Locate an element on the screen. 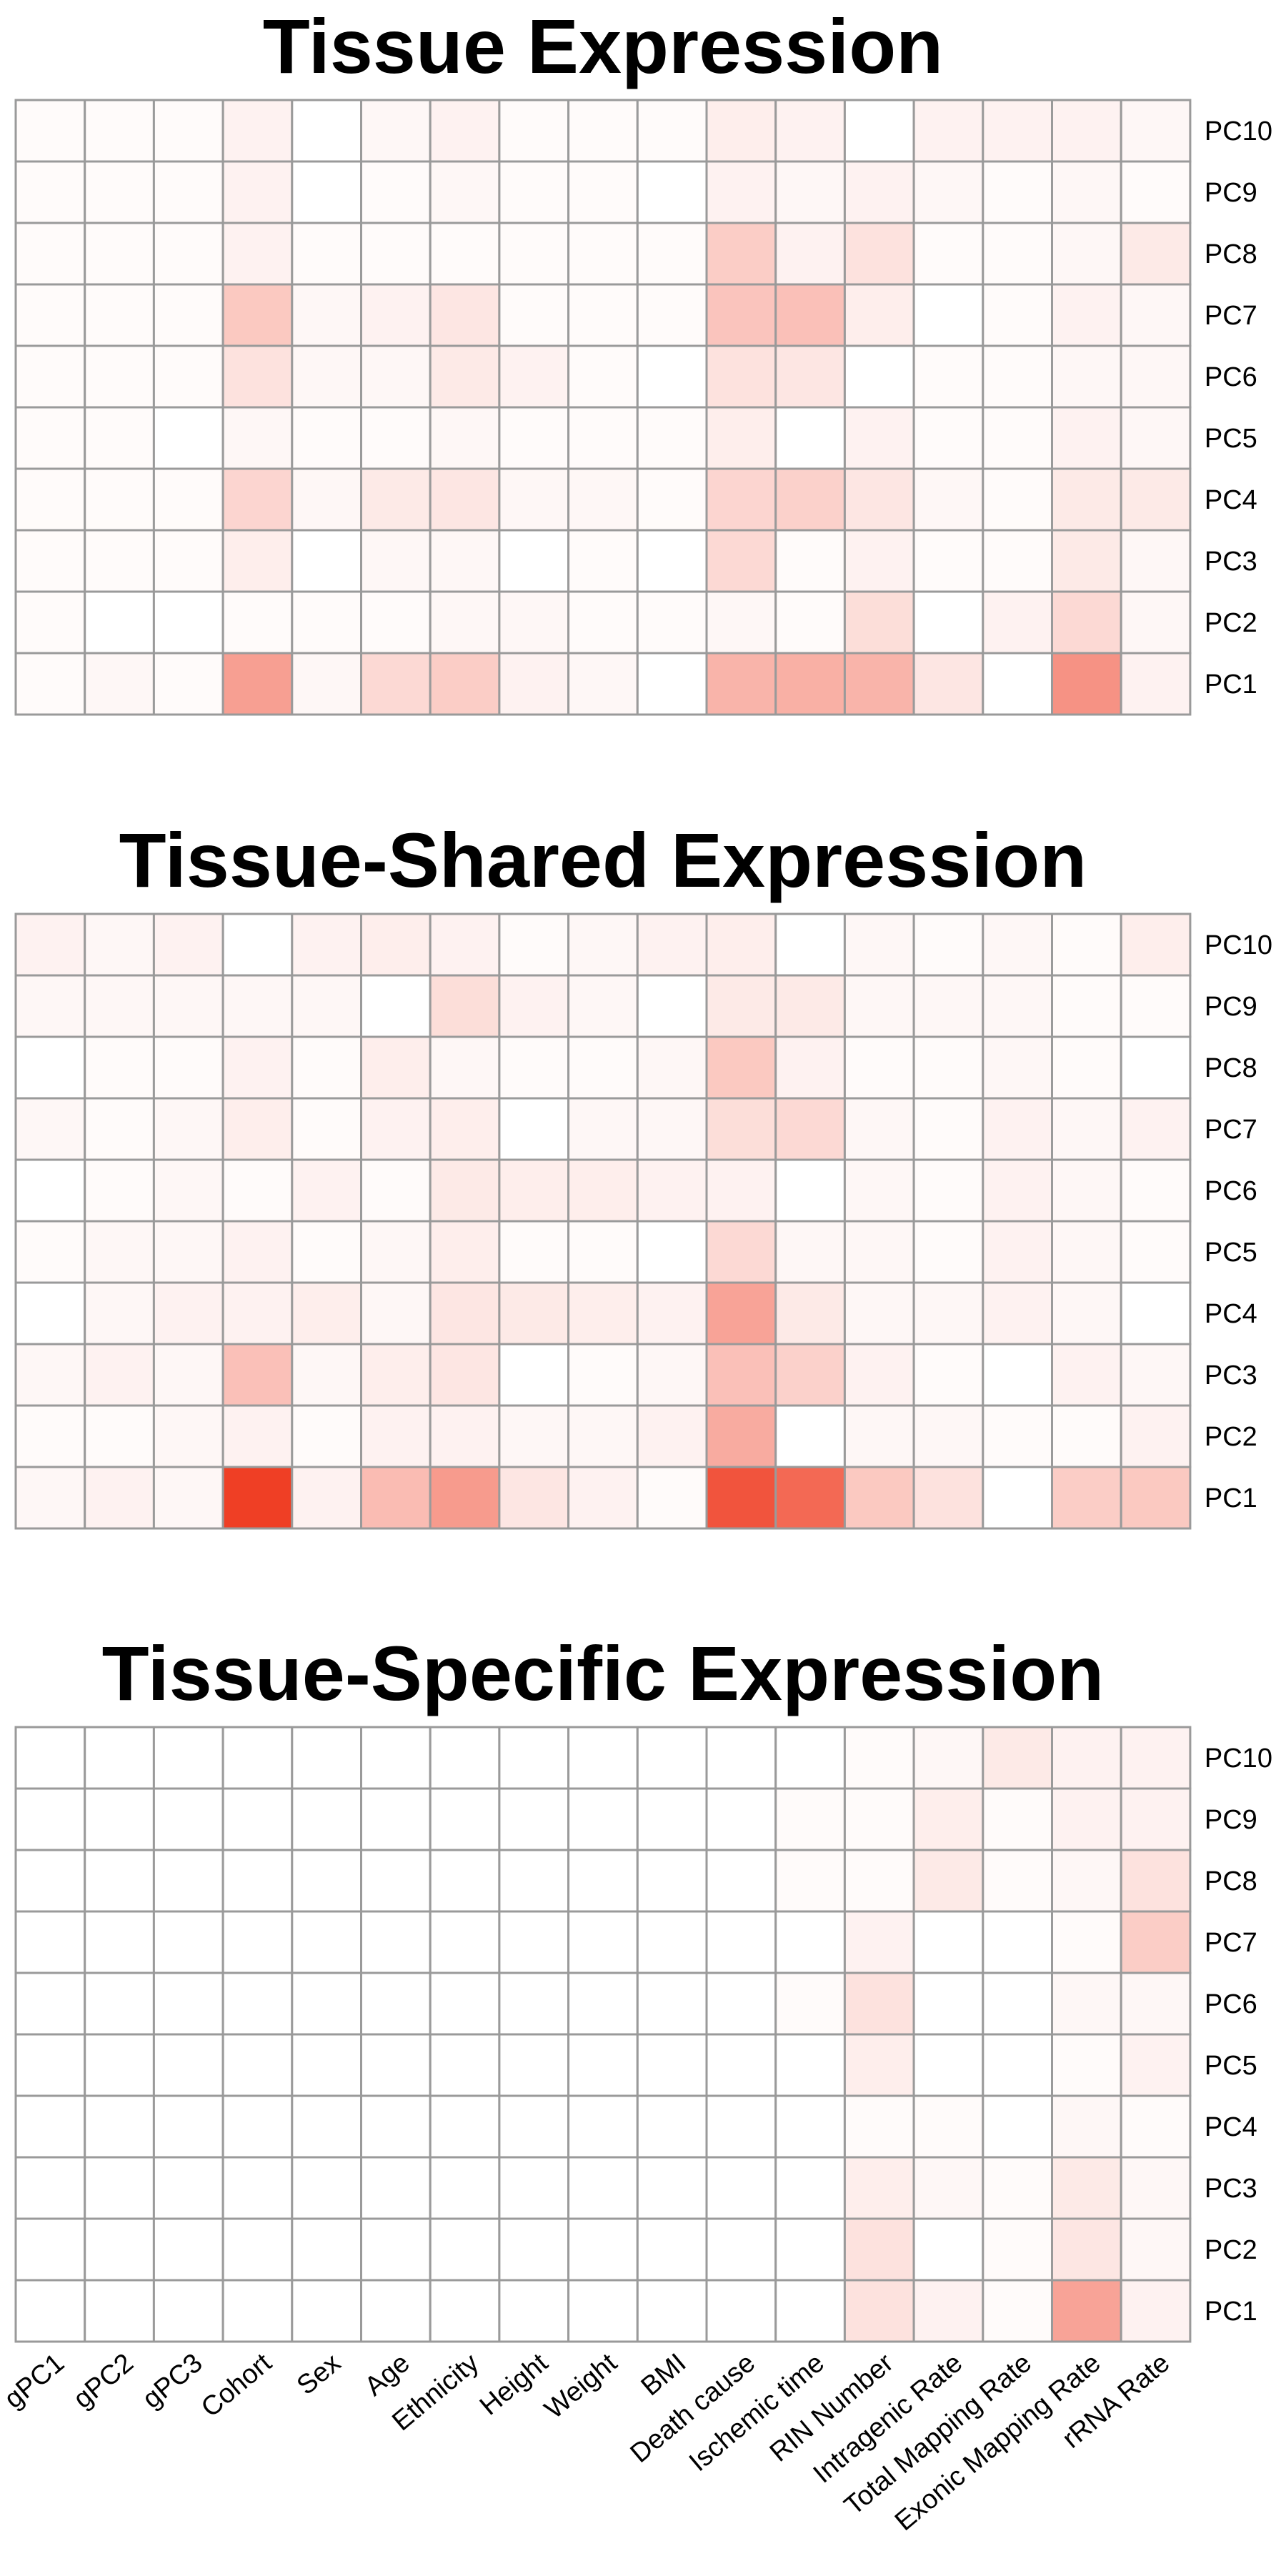 The image size is (1286, 2576). row-label: PC9 is located at coordinates (1231, 193).